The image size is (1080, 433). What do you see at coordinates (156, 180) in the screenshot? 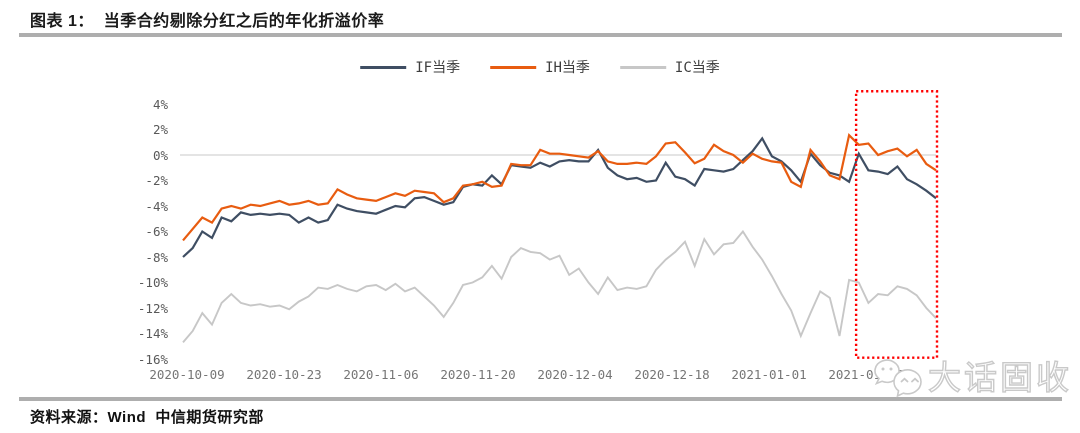
I see `y-tick-label: -2%` at bounding box center [156, 180].